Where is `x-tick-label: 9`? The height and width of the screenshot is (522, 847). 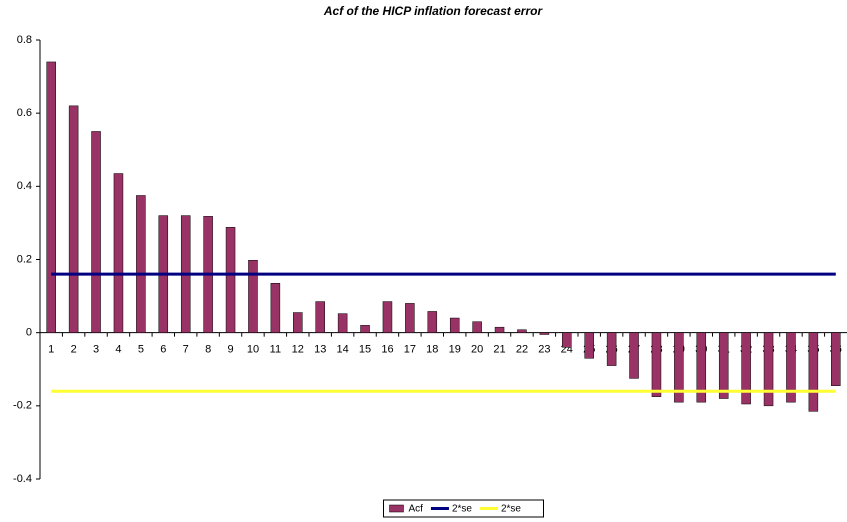
x-tick-label: 9 is located at coordinates (230, 350).